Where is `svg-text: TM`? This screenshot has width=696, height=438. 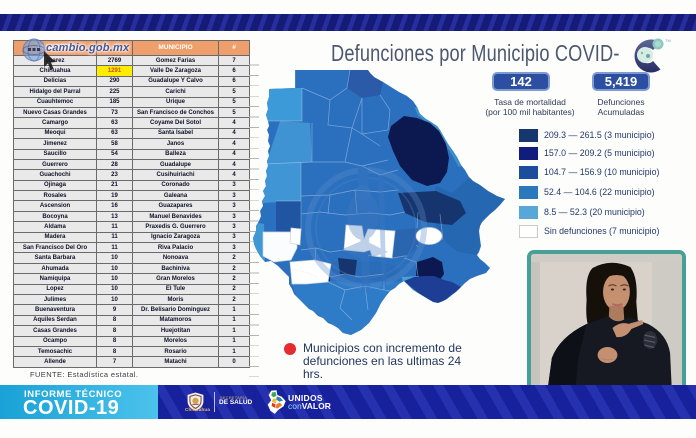 svg-text: TM is located at coordinates (668, 40).